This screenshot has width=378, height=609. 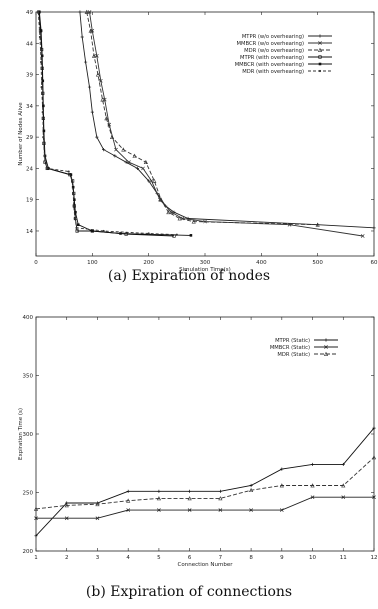 I want to click on chart1-x-tick-label: 300, so click(x=205, y=263).